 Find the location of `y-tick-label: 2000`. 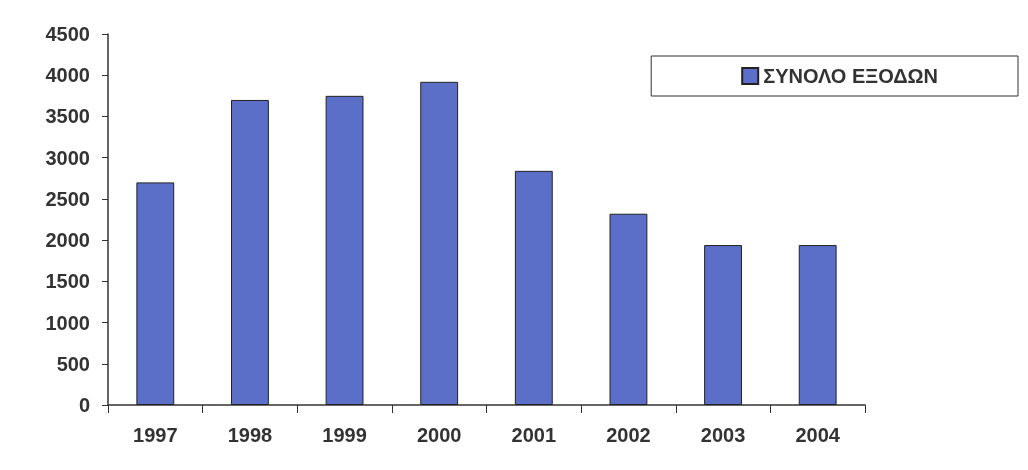

y-tick-label: 2000 is located at coordinates (67, 240).